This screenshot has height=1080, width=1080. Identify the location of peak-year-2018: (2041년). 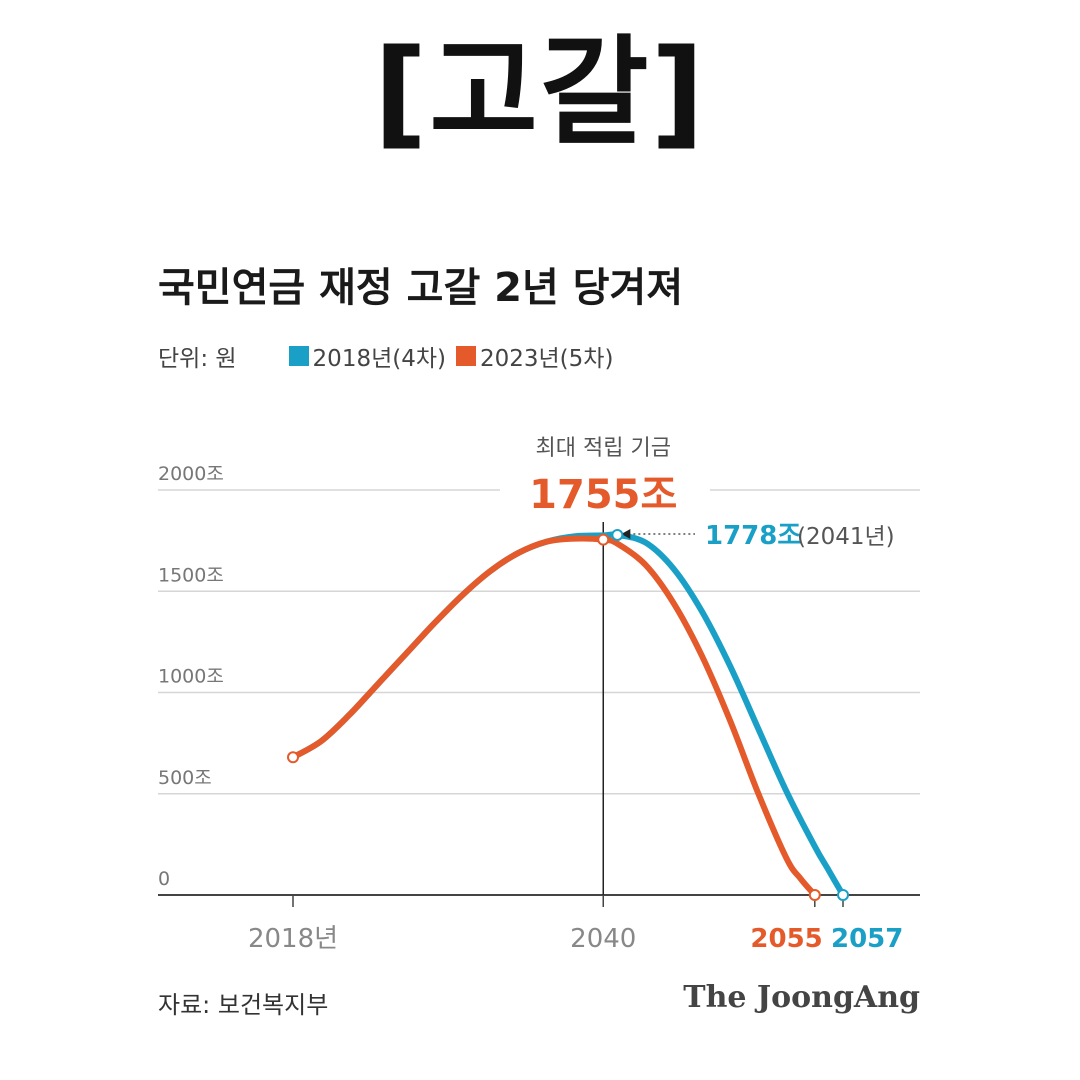
(846, 537).